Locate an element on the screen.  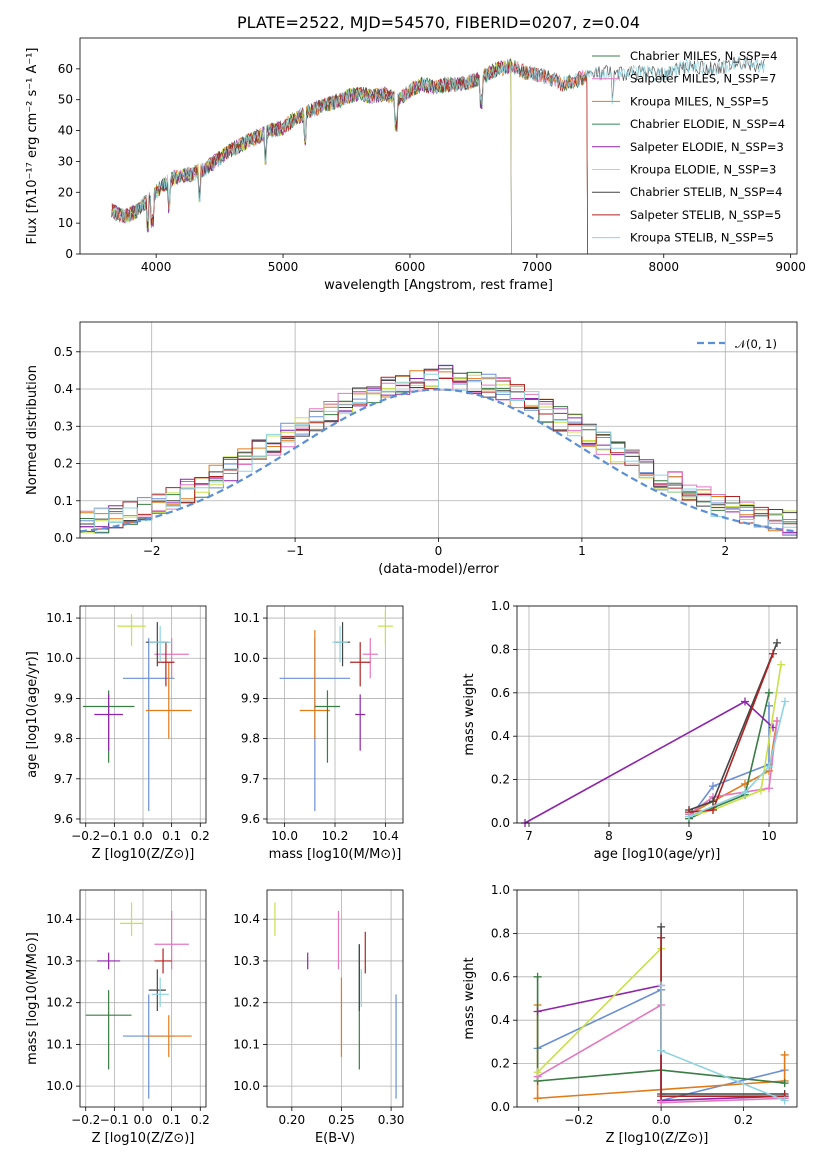
legend: 𝒩(0, 1) is located at coordinates (737, 344).